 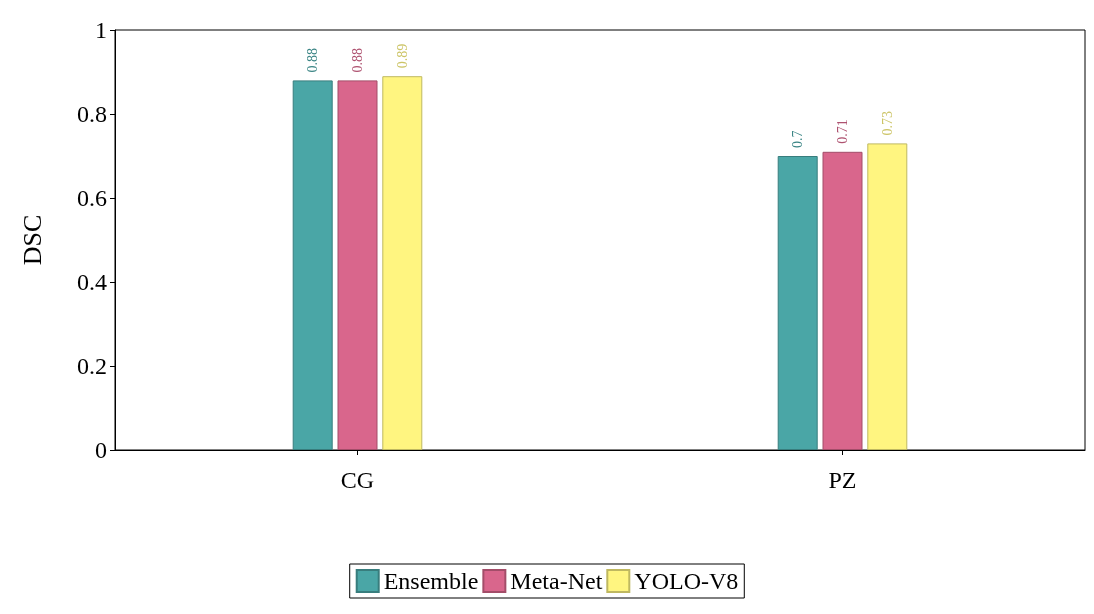 I want to click on y-tick-label: 0, so click(x=101, y=450).